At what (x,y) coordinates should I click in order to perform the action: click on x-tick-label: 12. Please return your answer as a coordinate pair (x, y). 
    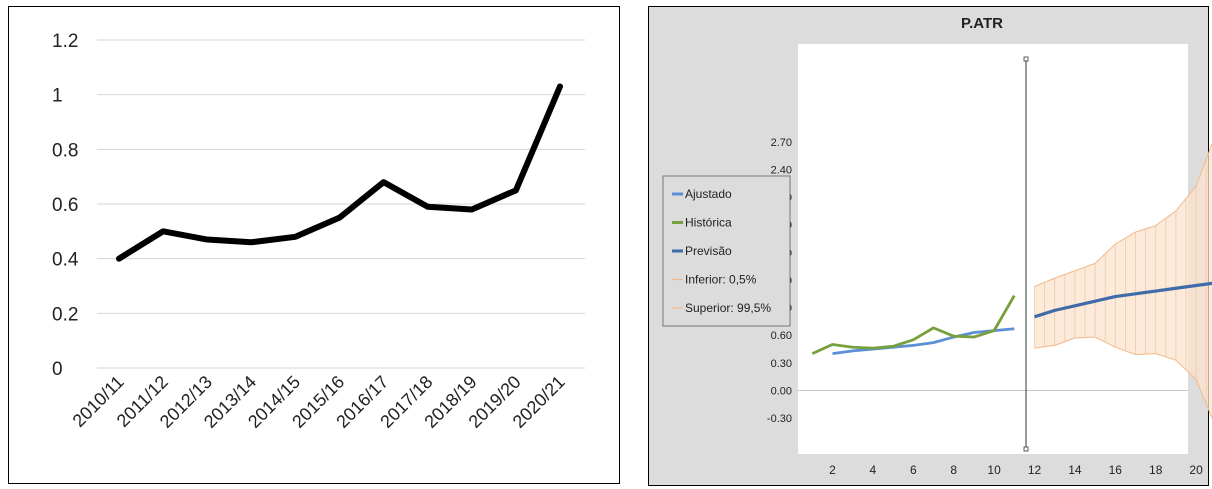
    Looking at the image, I should click on (1035, 470).